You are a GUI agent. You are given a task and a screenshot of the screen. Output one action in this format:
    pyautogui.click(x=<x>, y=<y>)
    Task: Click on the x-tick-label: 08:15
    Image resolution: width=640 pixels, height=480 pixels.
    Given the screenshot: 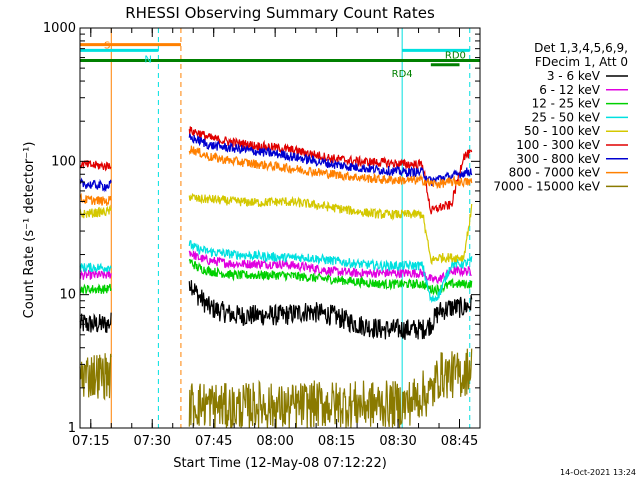 What is the action you would take?
    pyautogui.click(x=336, y=441)
    